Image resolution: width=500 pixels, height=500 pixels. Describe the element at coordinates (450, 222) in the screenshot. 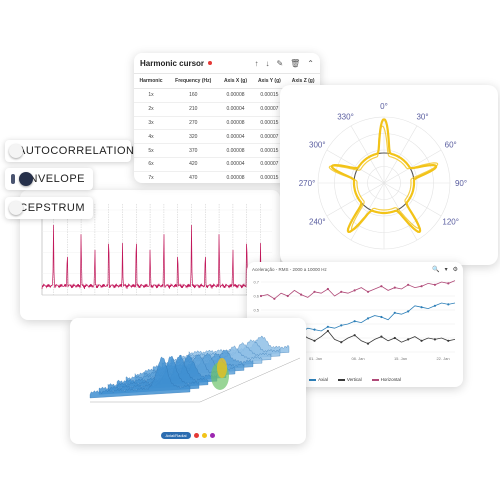

I see `polar-angle-label: 120°` at that location.